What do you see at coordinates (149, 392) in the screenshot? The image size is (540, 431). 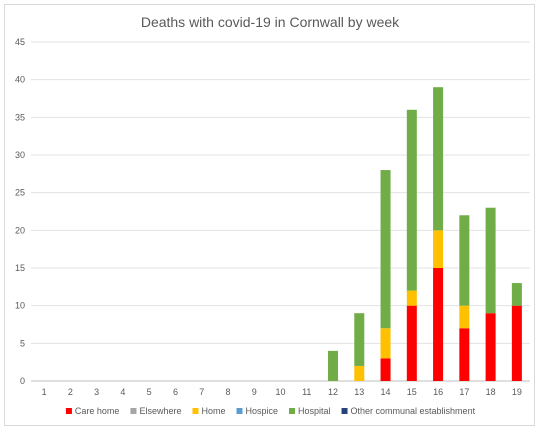 I see `x-tick-label-5: 5` at bounding box center [149, 392].